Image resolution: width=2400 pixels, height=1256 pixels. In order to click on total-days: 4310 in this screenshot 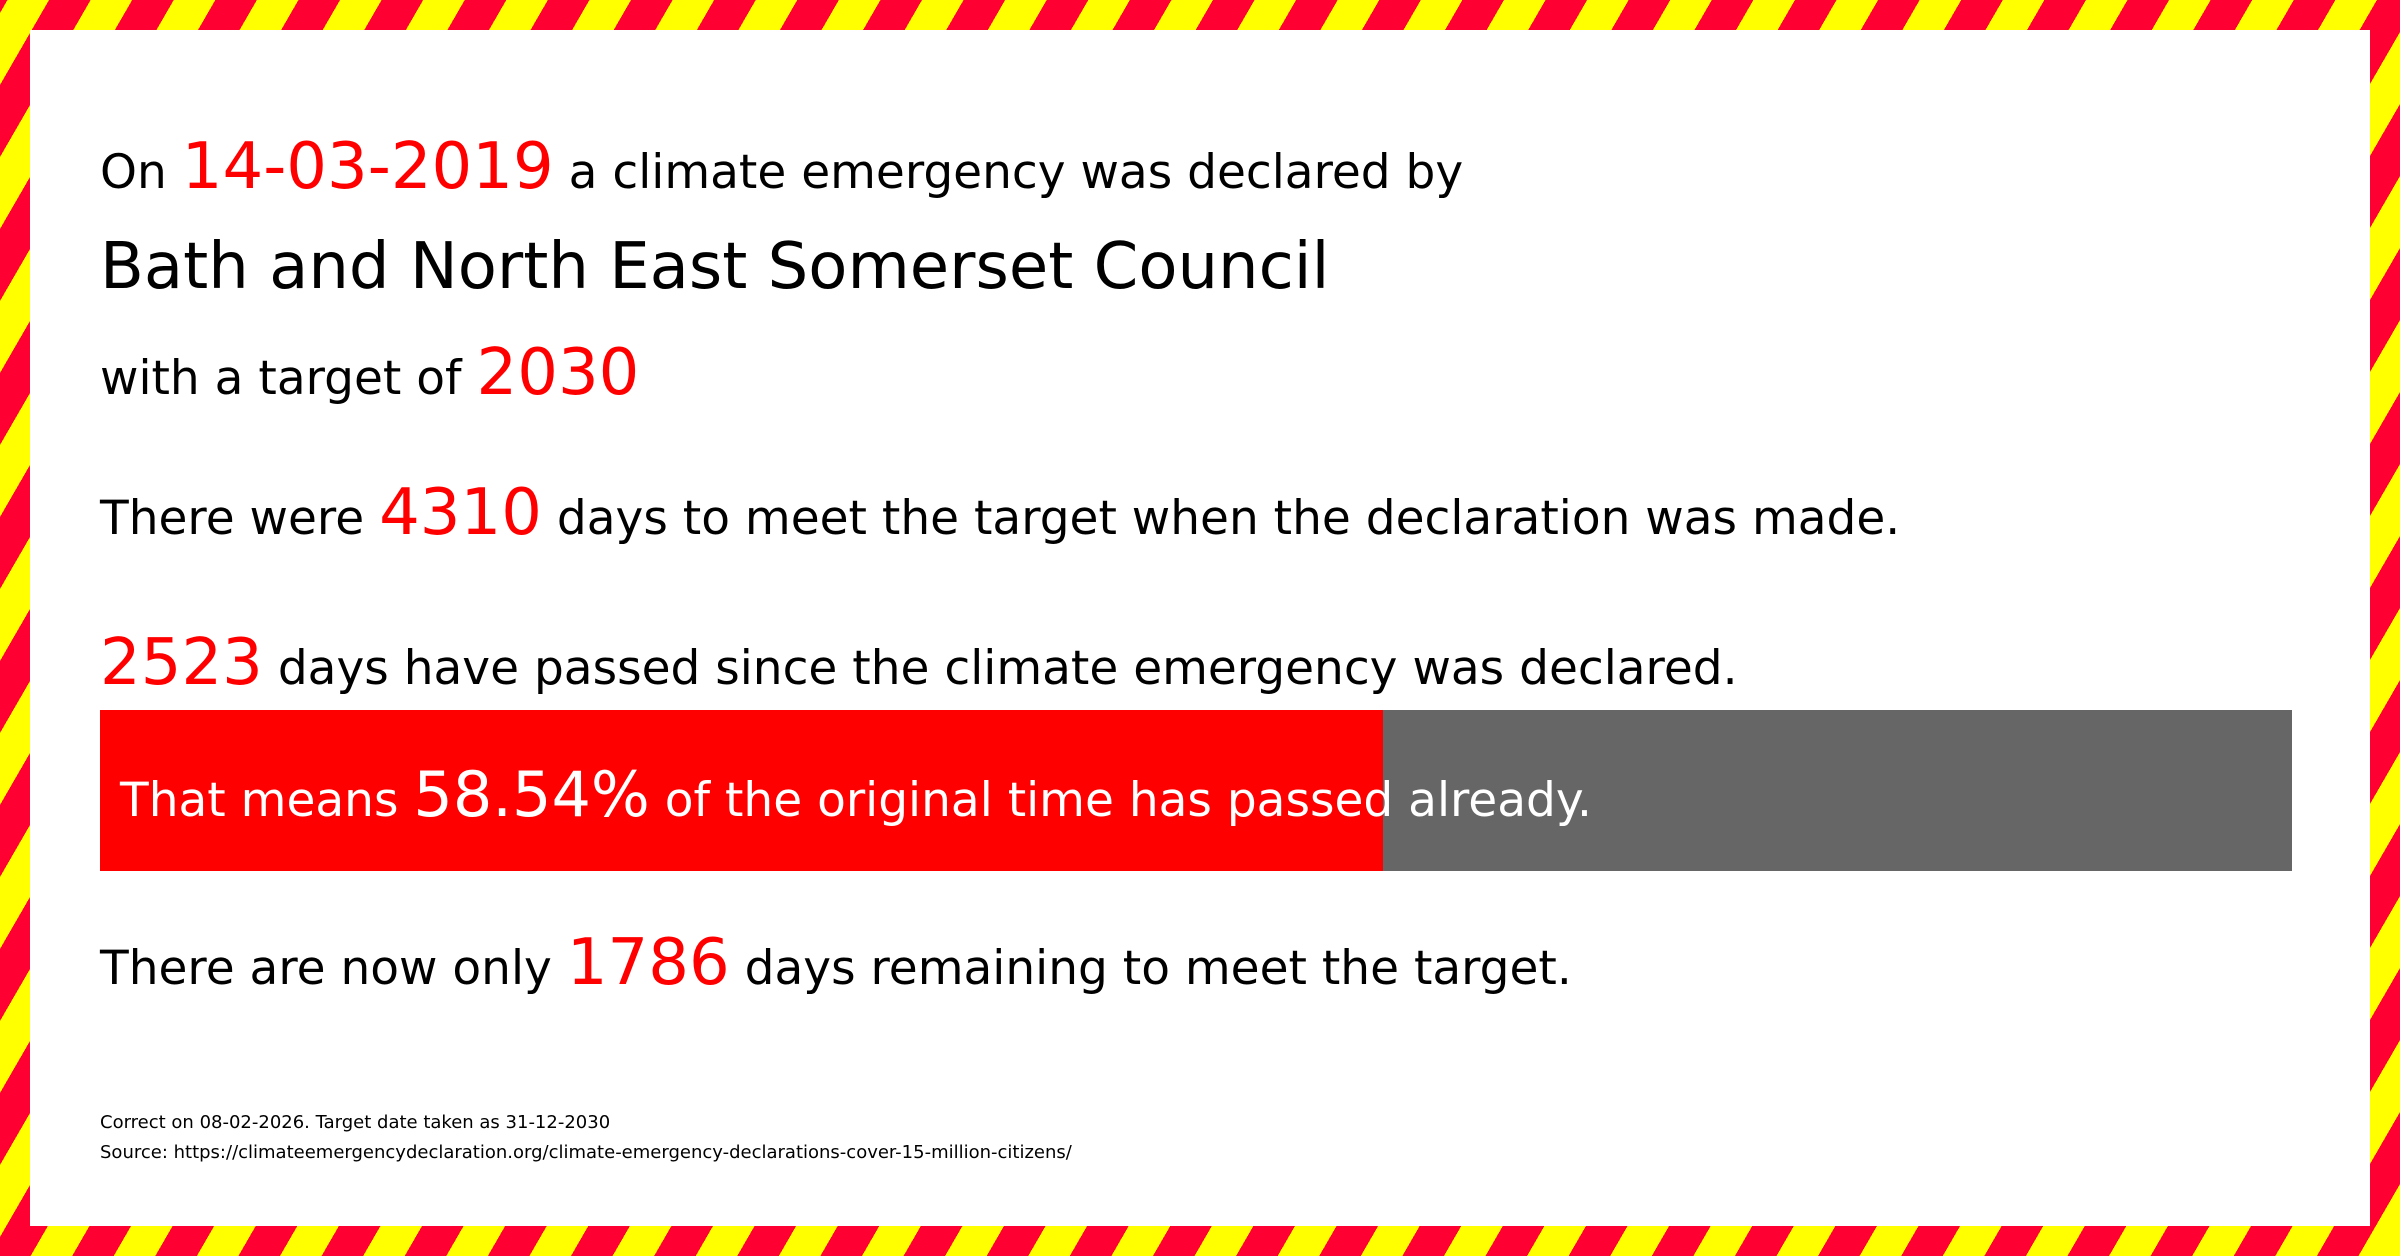, I will do `click(460, 513)`.